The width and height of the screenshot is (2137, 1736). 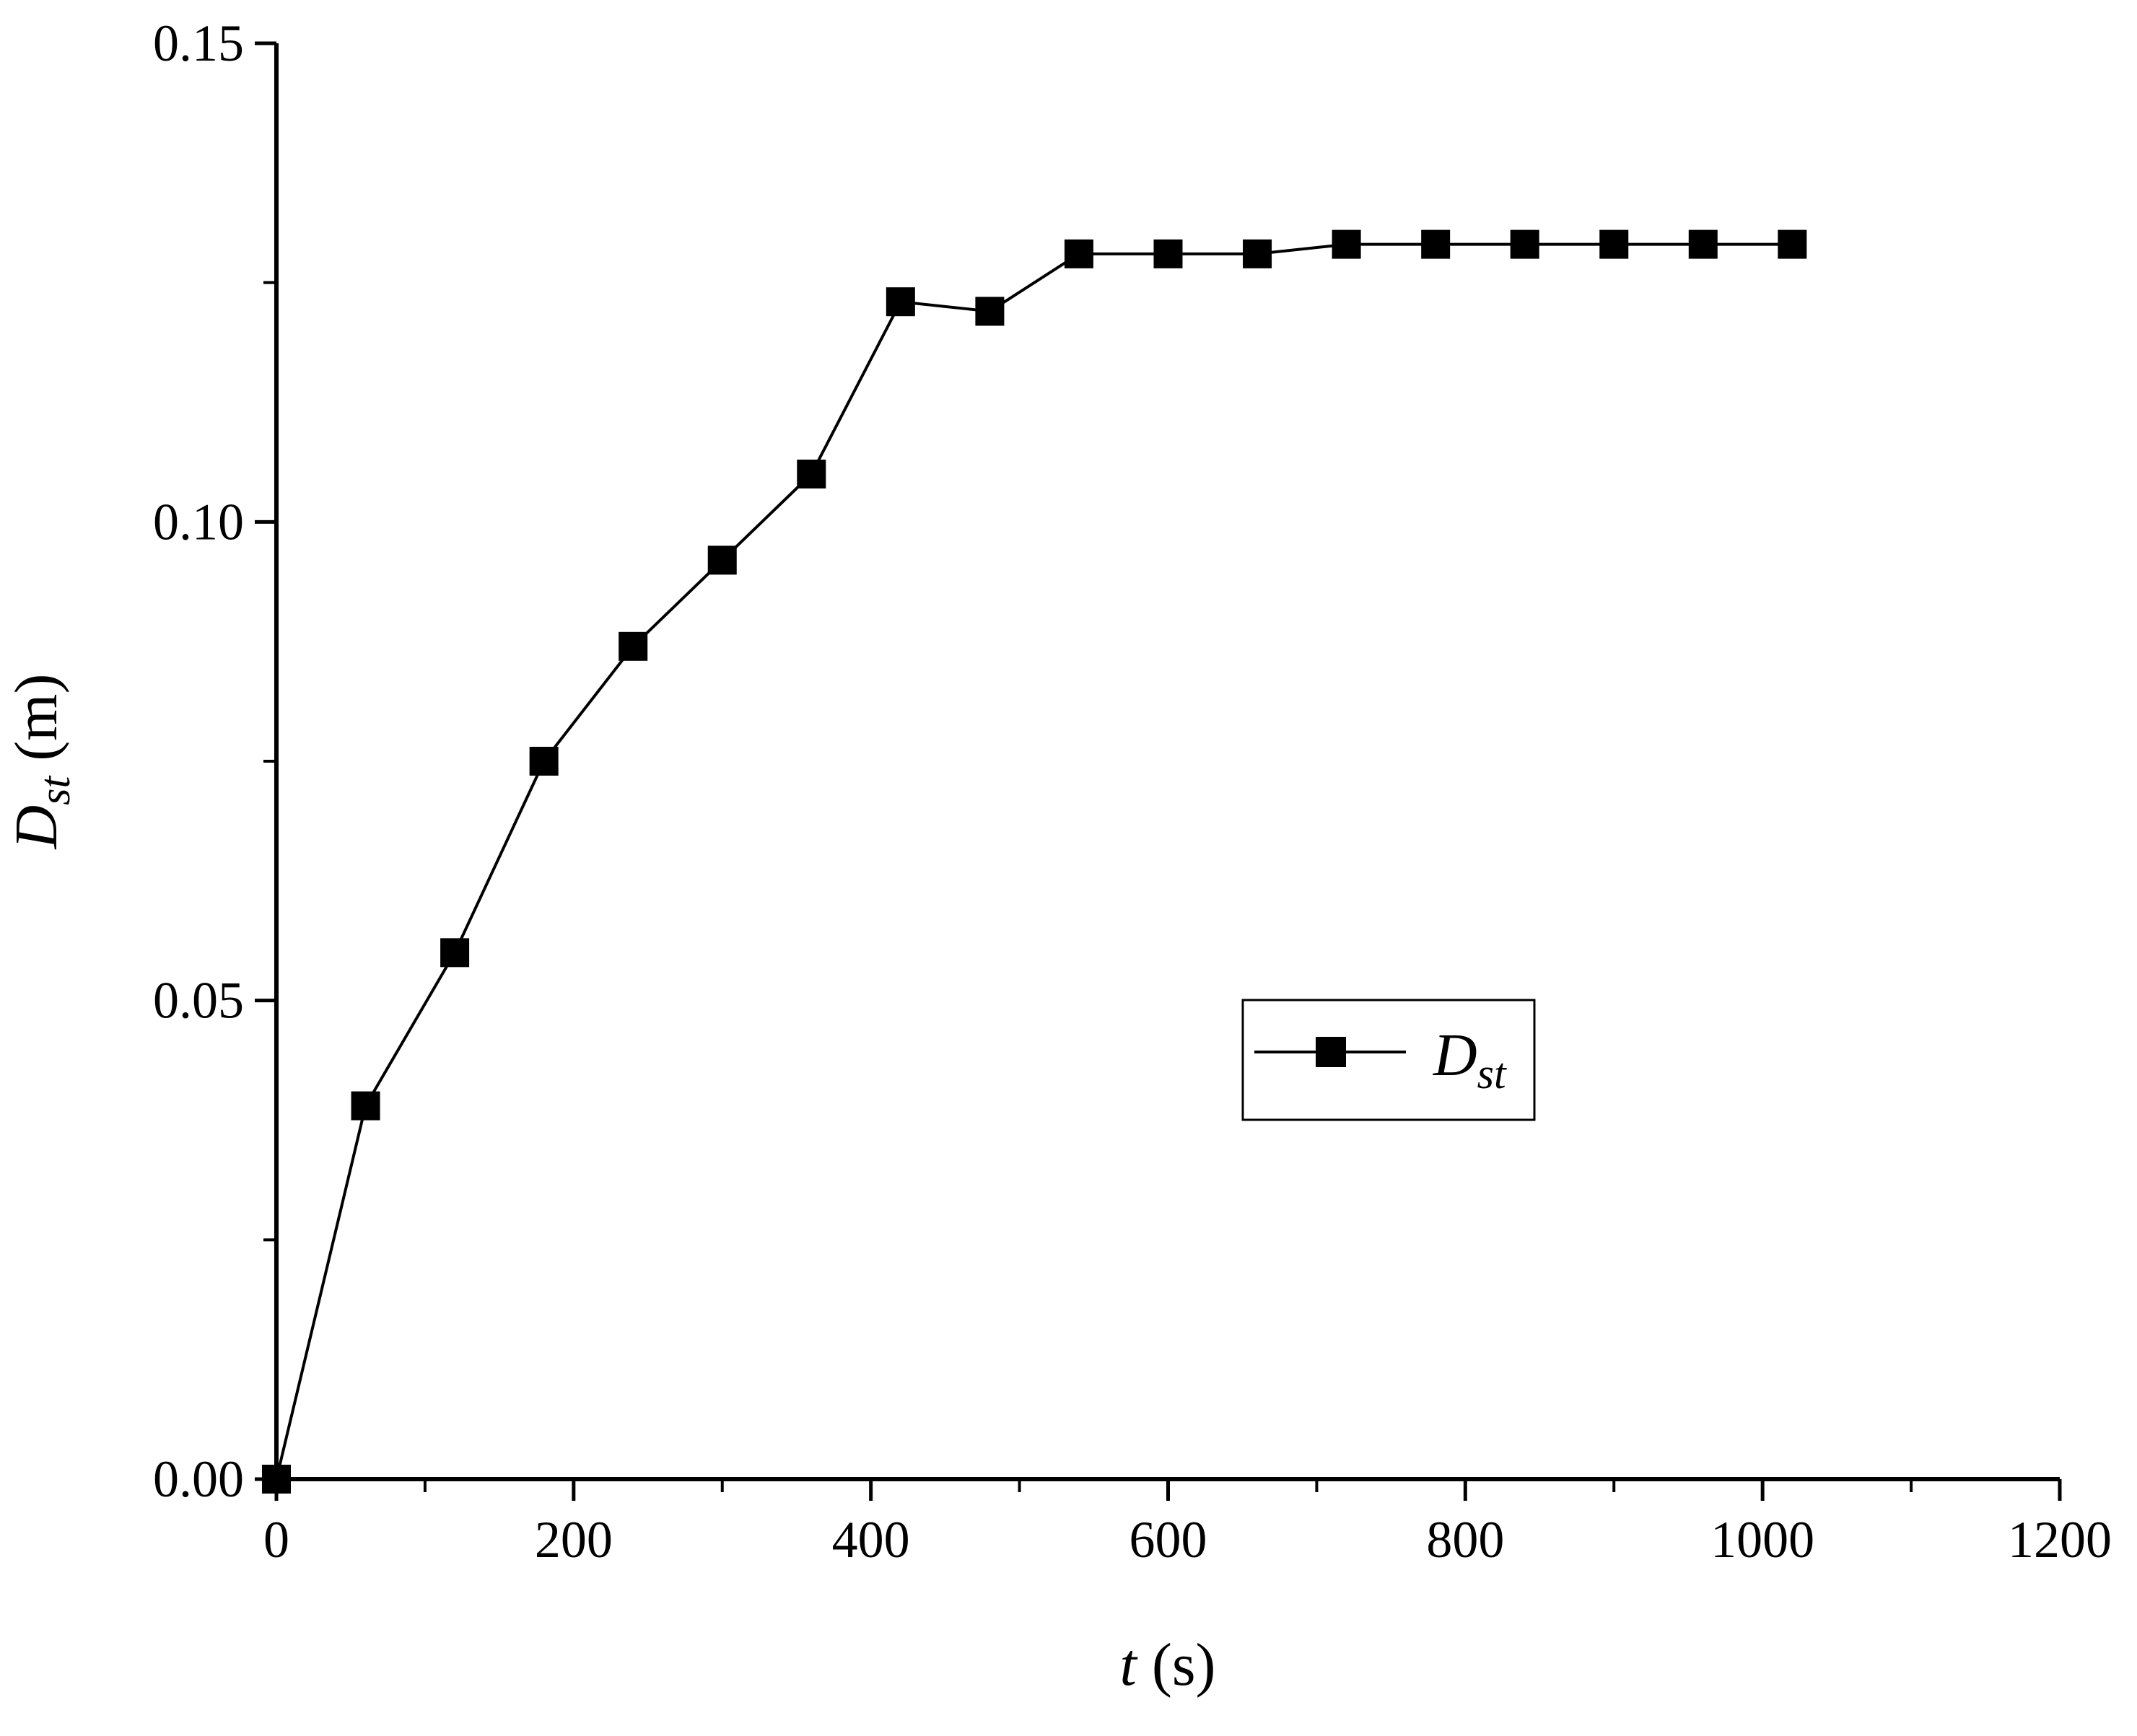 What do you see at coordinates (1465, 1540) in the screenshot?
I see `x-tick-label: 800` at bounding box center [1465, 1540].